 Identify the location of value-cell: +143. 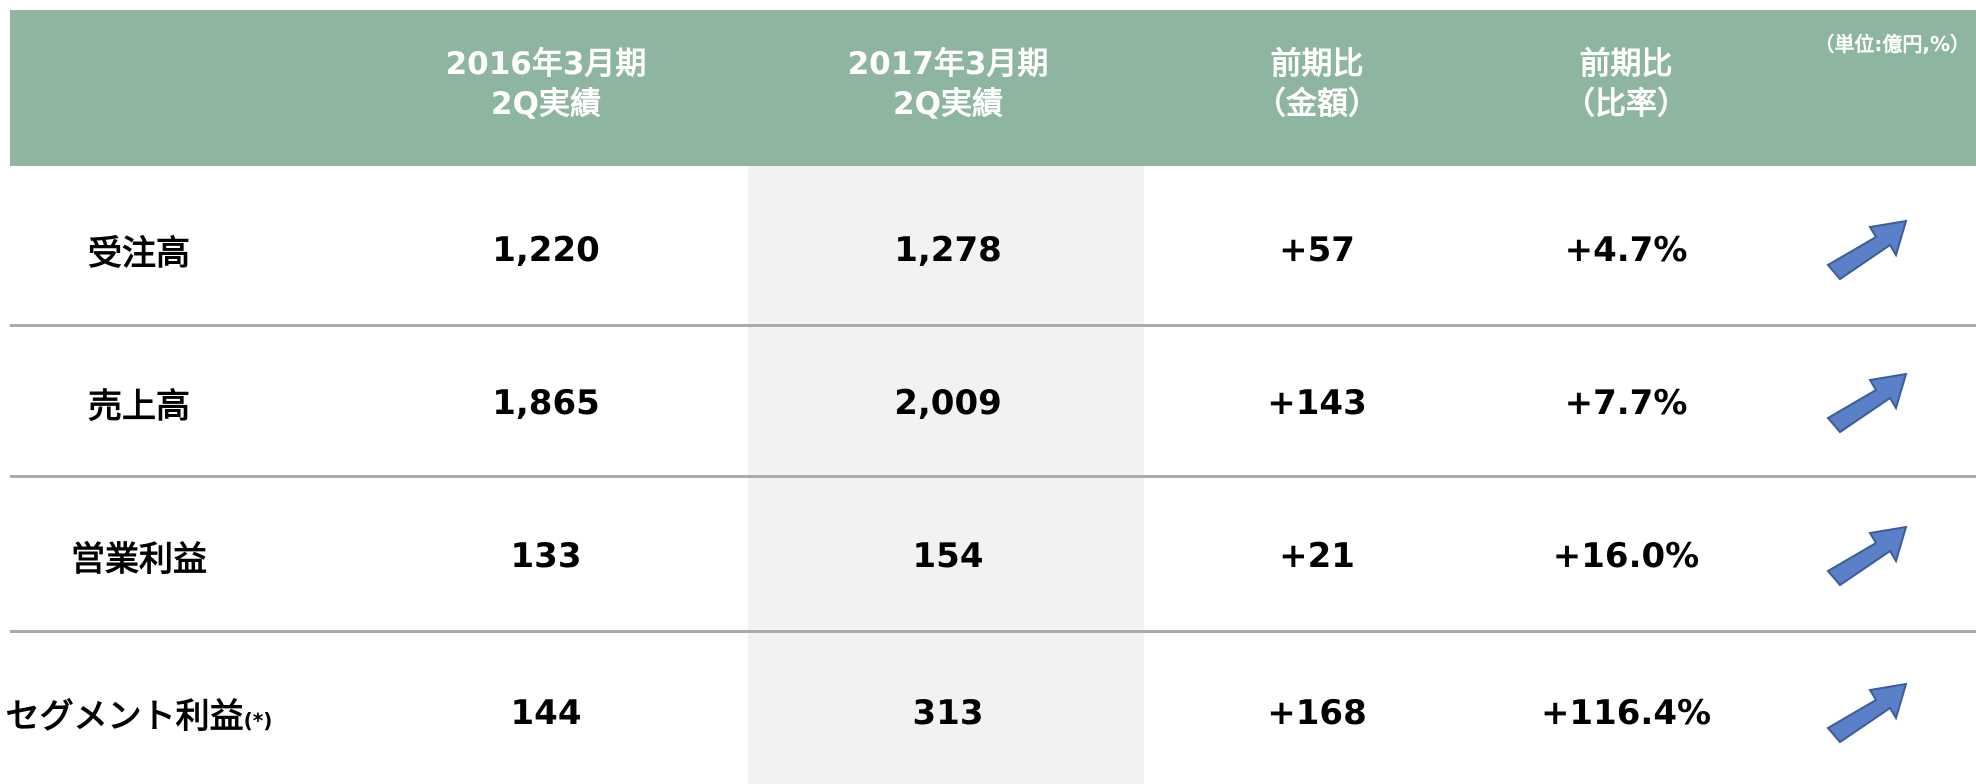
(1317, 403).